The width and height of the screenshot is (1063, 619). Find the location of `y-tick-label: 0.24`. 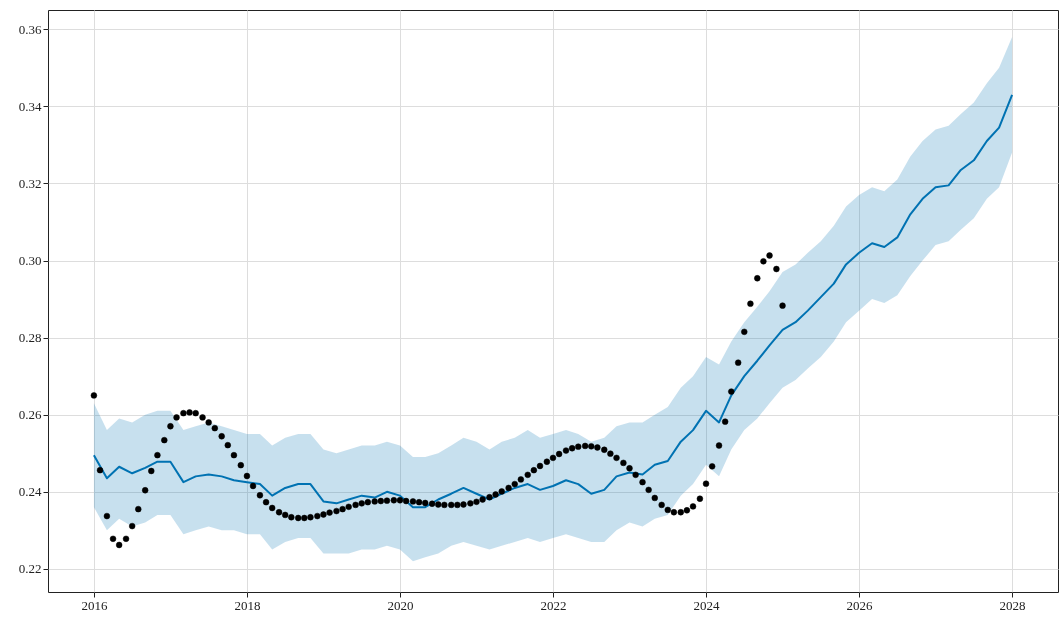

y-tick-label: 0.24 is located at coordinates (30, 492).